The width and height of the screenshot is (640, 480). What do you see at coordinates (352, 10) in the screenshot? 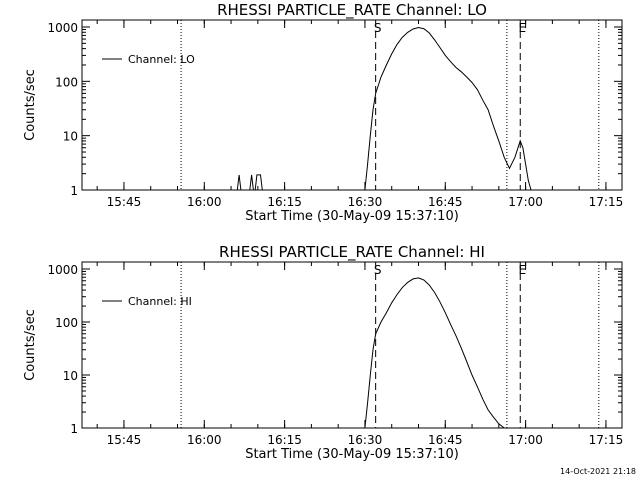
I see `chart-title: RHESSI PARTICLE_RATE Channel: LO` at bounding box center [352, 10].